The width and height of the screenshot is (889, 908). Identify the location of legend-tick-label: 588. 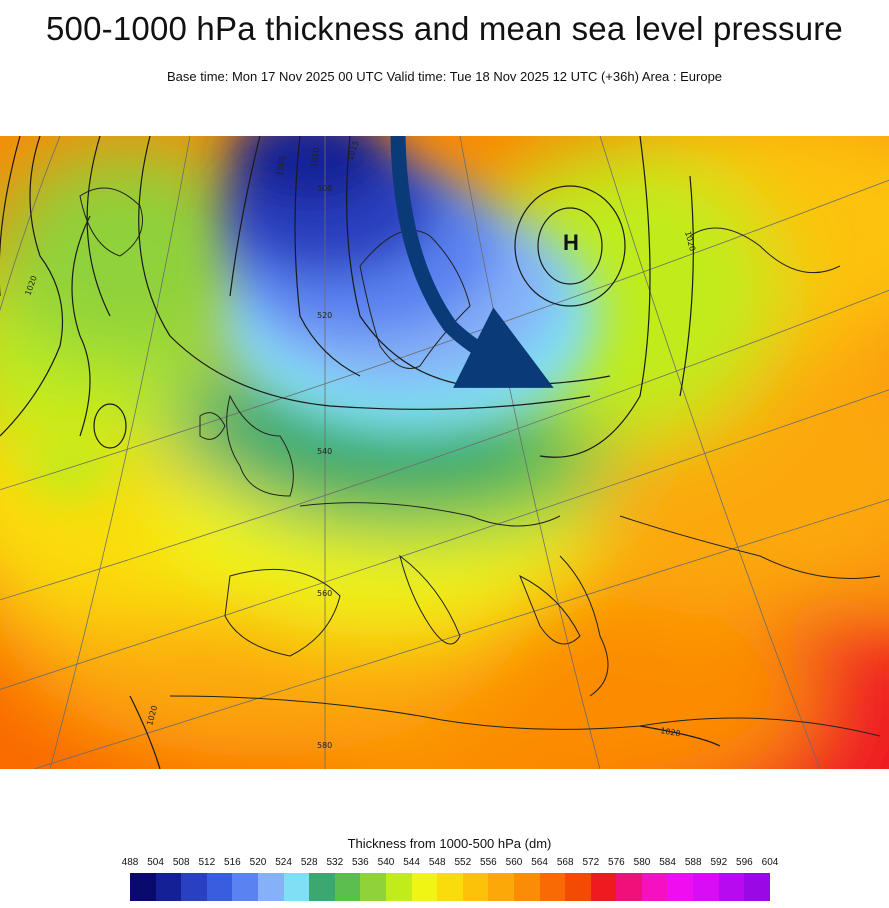
(693, 862).